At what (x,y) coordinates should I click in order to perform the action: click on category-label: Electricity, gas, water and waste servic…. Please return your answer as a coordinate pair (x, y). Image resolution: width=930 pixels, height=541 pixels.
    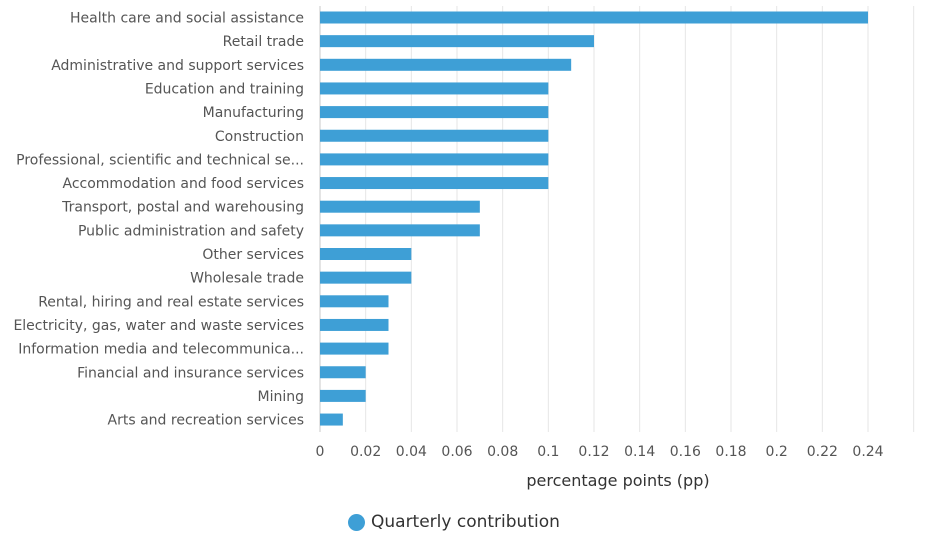
    Looking at the image, I should click on (158, 326).